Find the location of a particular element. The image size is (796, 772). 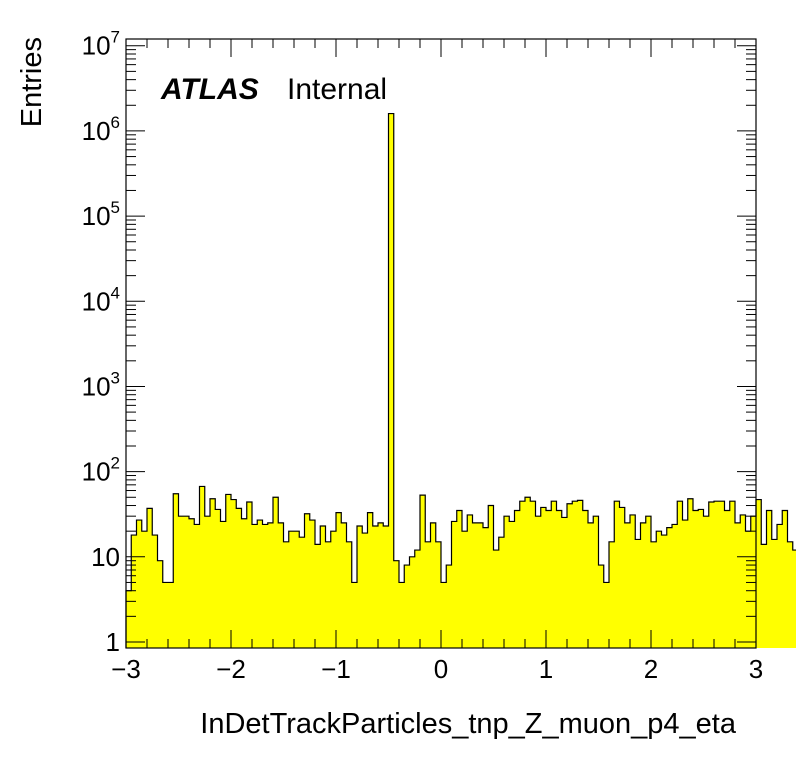

y-tick-label: 10⁷ is located at coordinates (101, 44).